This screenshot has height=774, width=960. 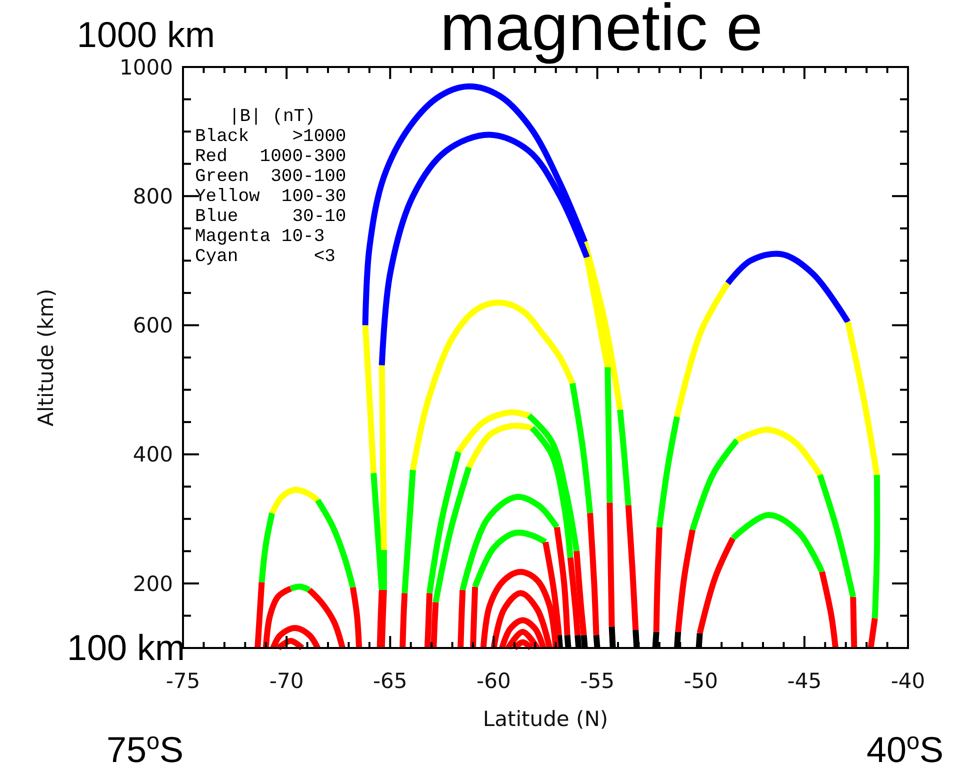 What do you see at coordinates (260, 237) in the screenshot?
I see `annotation: Magenta 10-3` at bounding box center [260, 237].